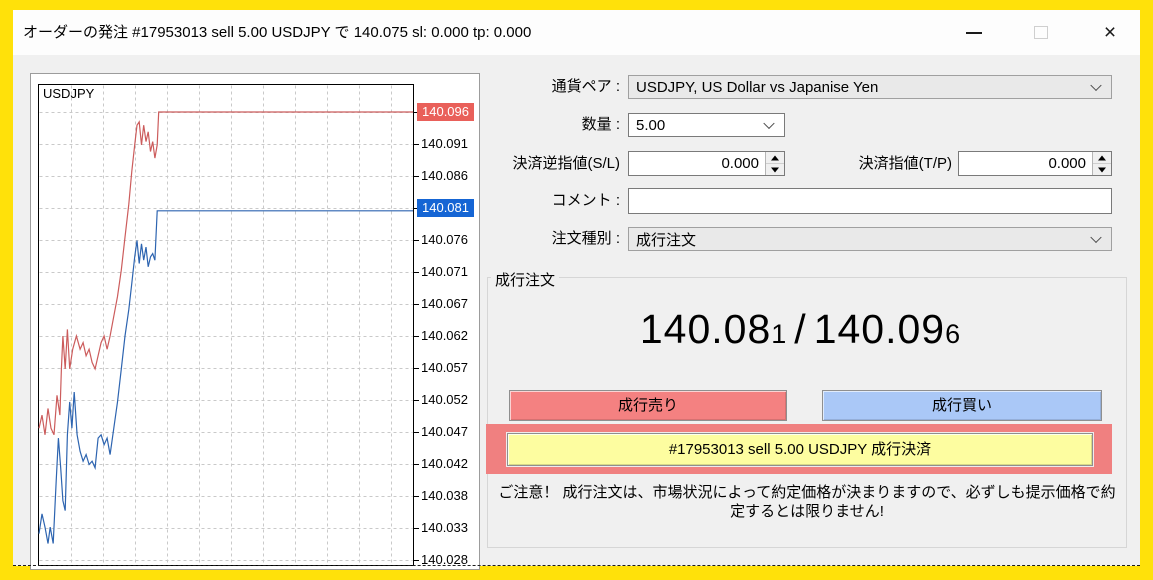 The image size is (1153, 580). What do you see at coordinates (444, 463) in the screenshot?
I see `price-axis-label: 140.042` at bounding box center [444, 463].